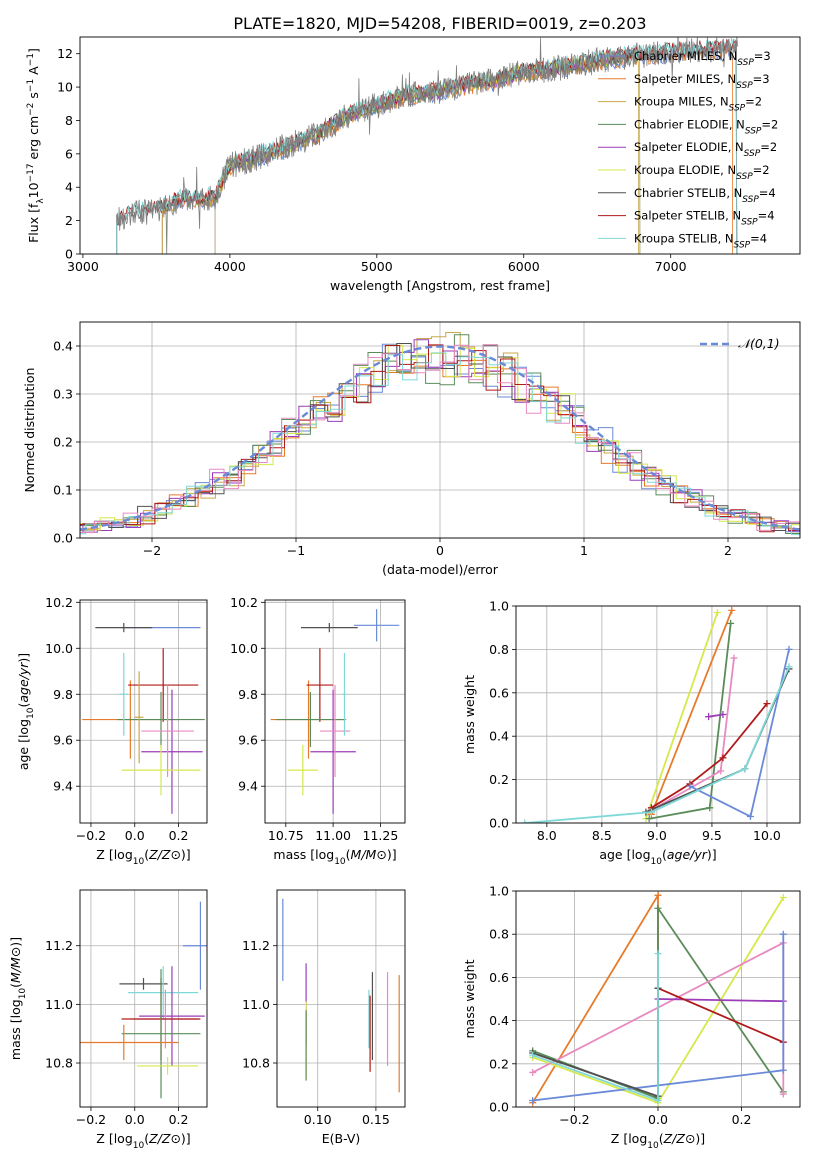 Image resolution: width=819 pixels, height=1170 pixels. Describe the element at coordinates (499, 606) in the screenshot. I see `y-tick-label: 1.0` at that location.